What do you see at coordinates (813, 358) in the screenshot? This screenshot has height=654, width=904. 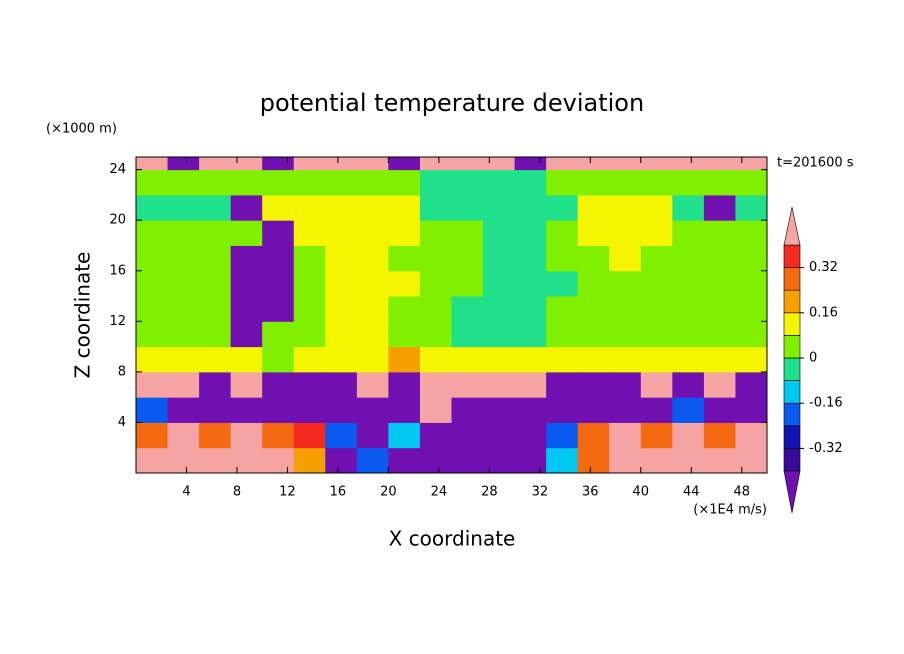 I see `colorbar-label: 0` at bounding box center [813, 358].